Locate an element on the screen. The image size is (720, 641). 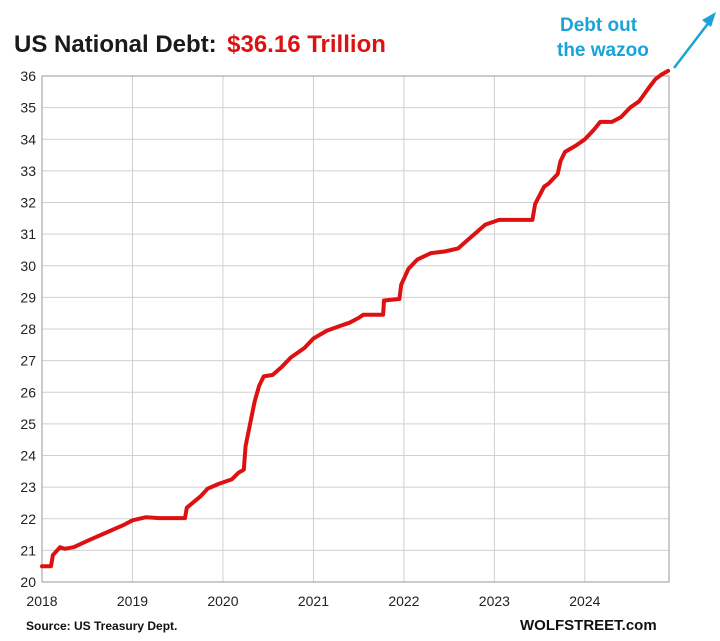
x-tick-label: 2020 is located at coordinates (222, 601).